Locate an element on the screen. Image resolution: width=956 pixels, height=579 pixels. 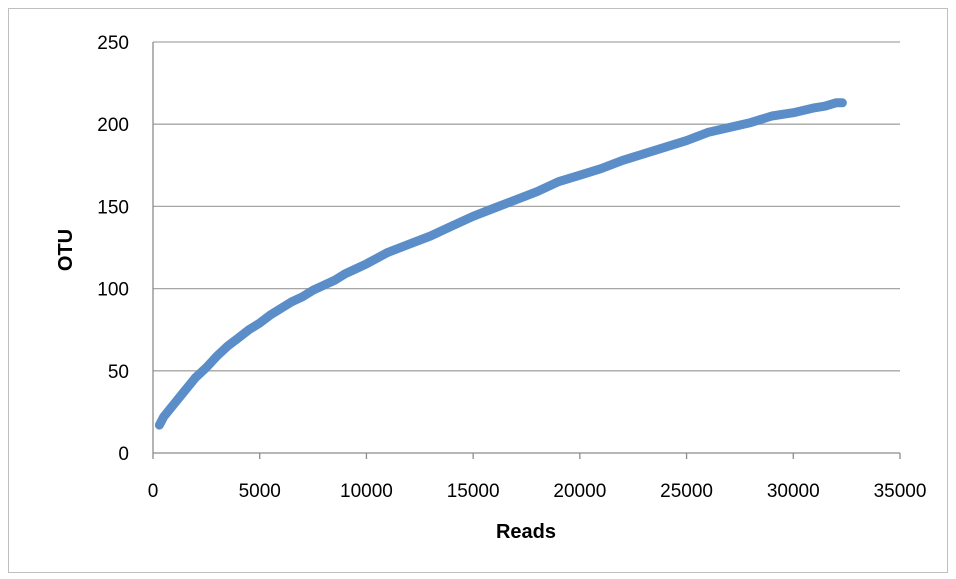
y-tick-label: 100 is located at coordinates (113, 290).